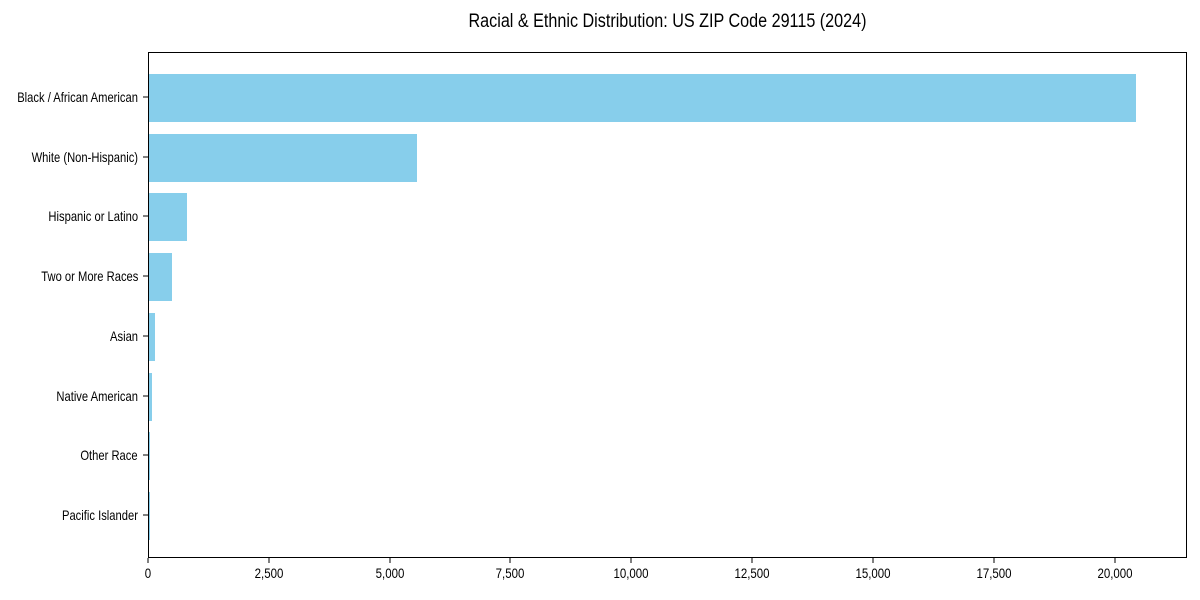  I want to click on y-tick-label: Native American, so click(97, 395).